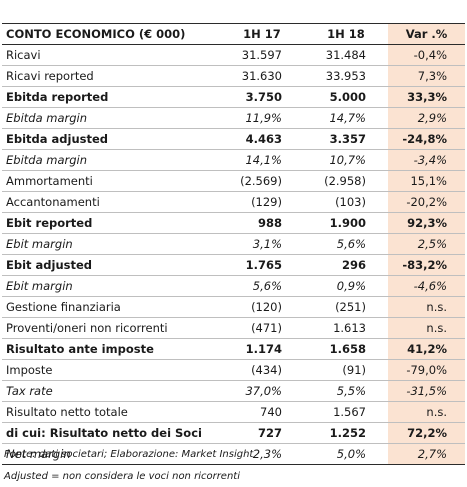 Image resolution: width=467 pixels, height=487 pixels. What do you see at coordinates (262, 307) in the screenshot?
I see `value-1h17: (120)` at bounding box center [262, 307].